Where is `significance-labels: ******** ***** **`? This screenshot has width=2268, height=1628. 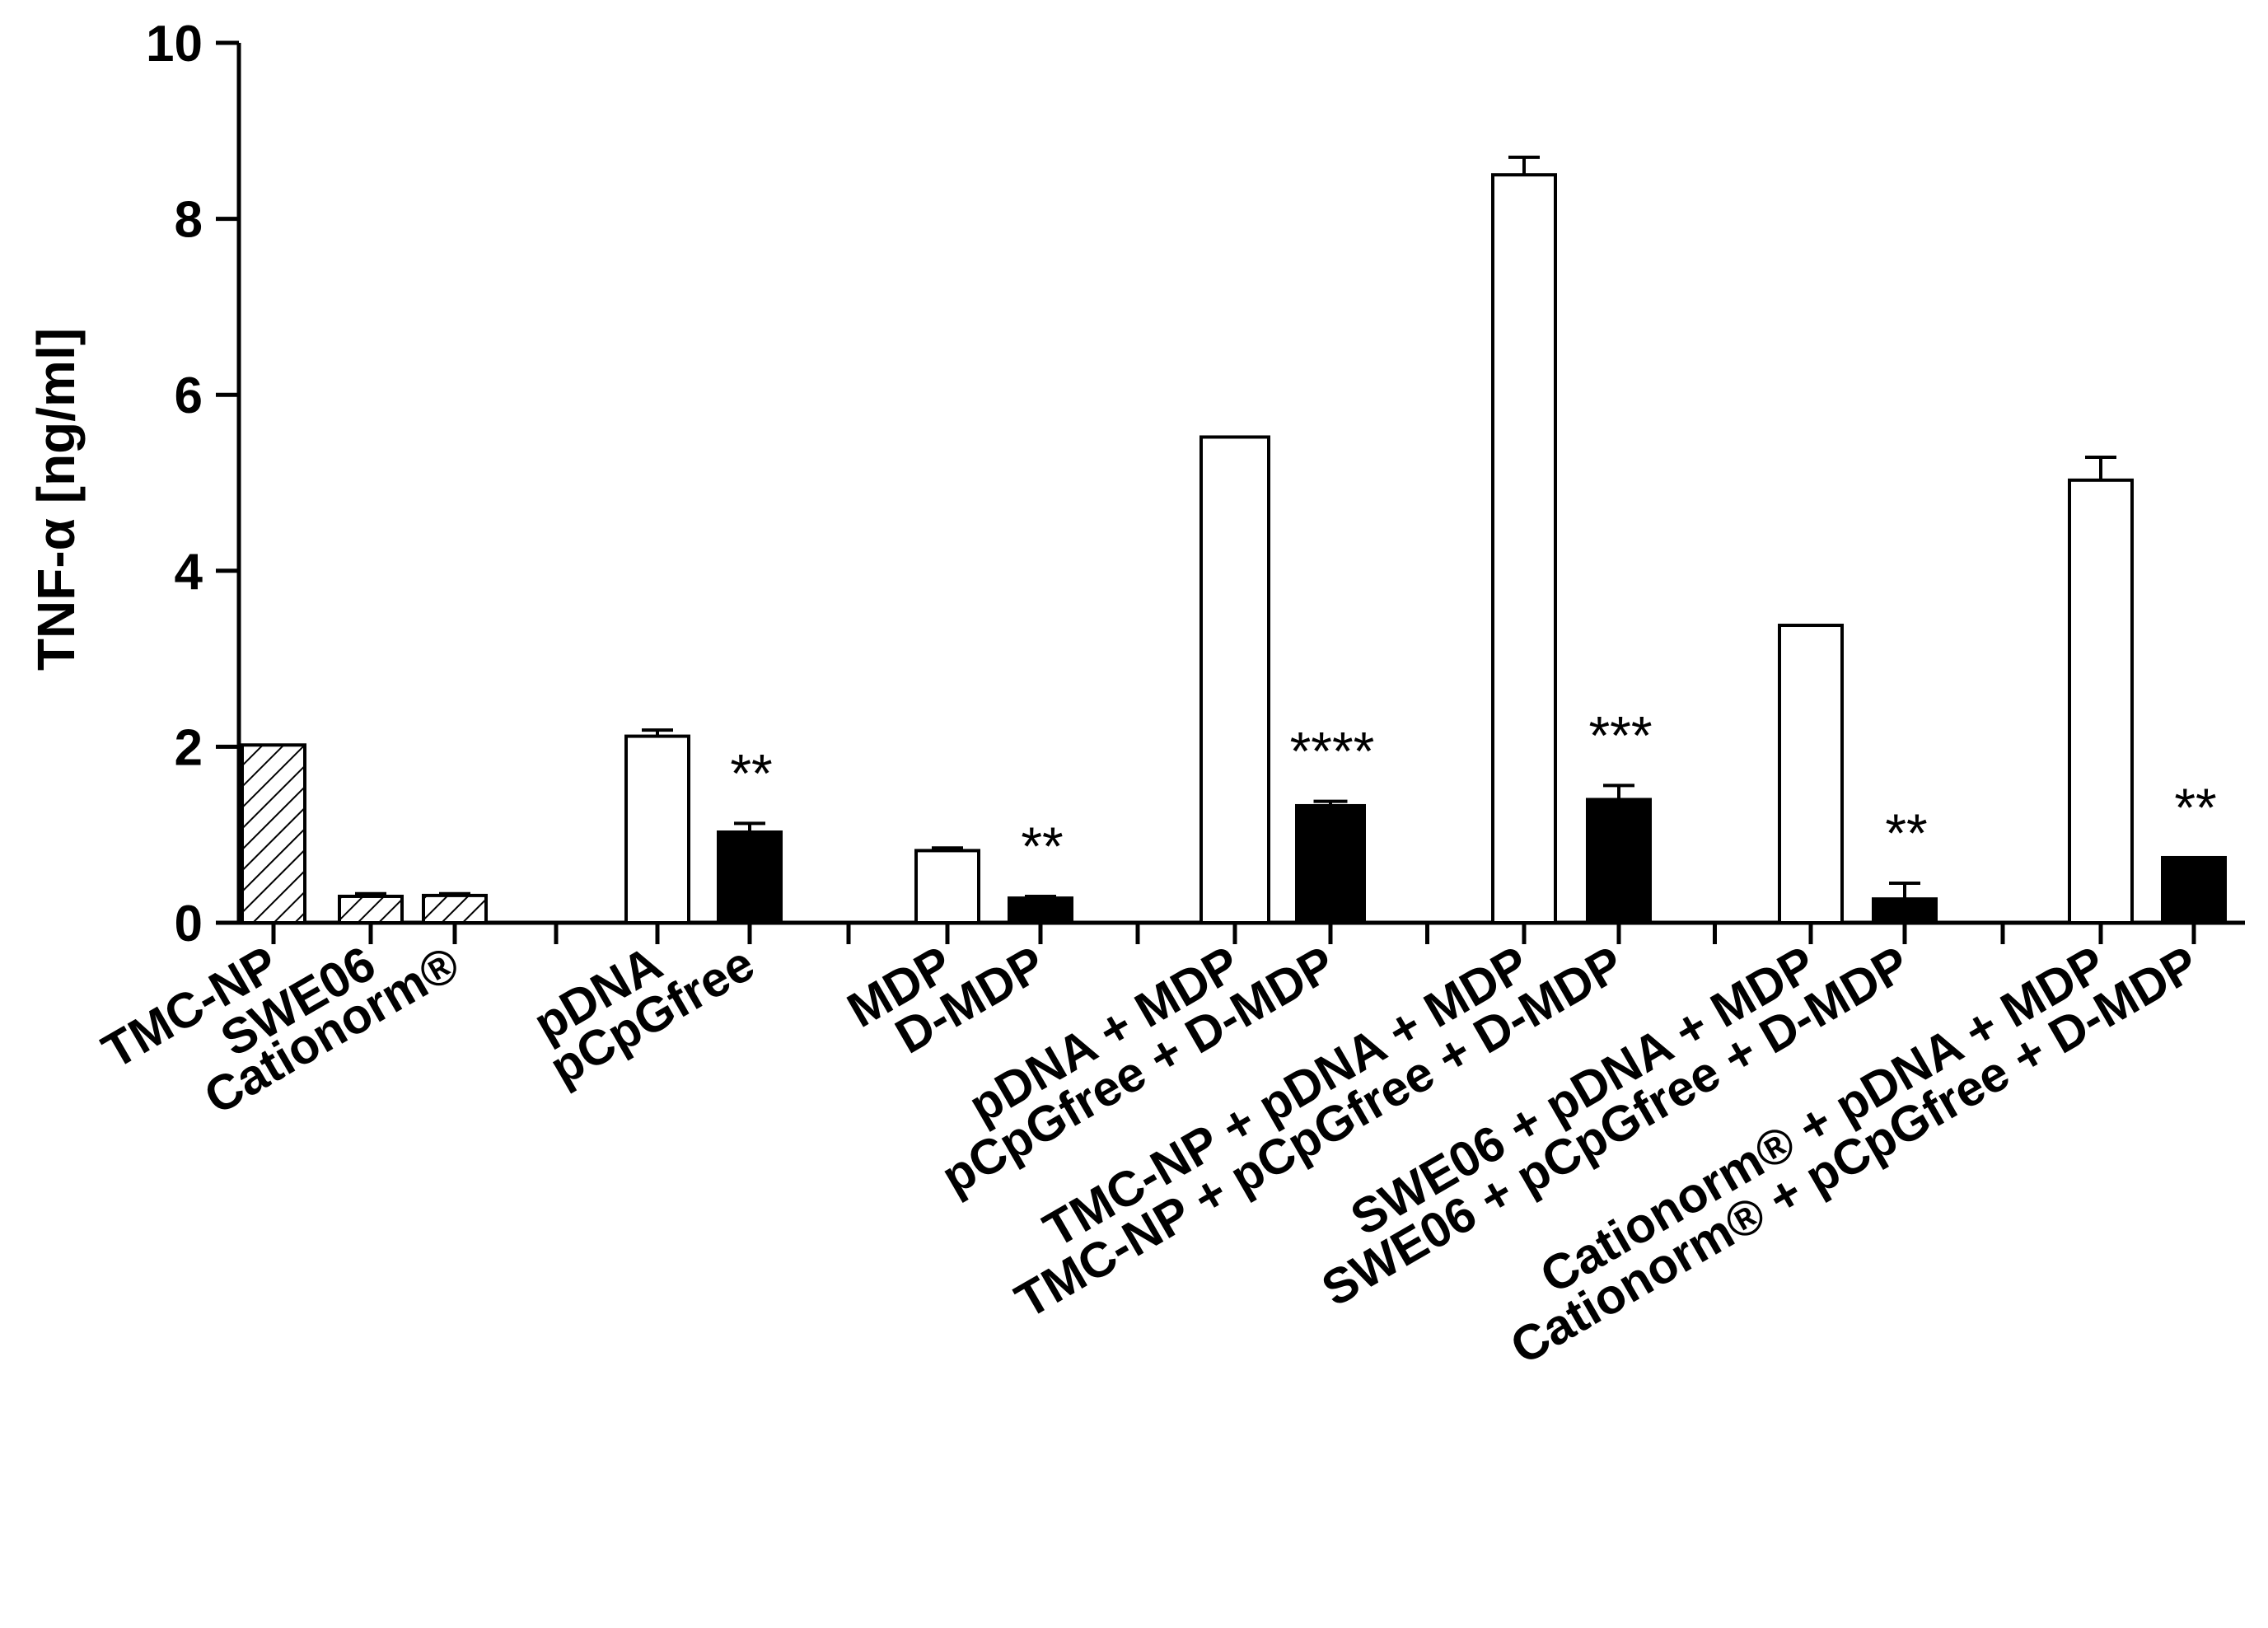 significance-labels: ******** ***** ** is located at coordinates (1473, 790).